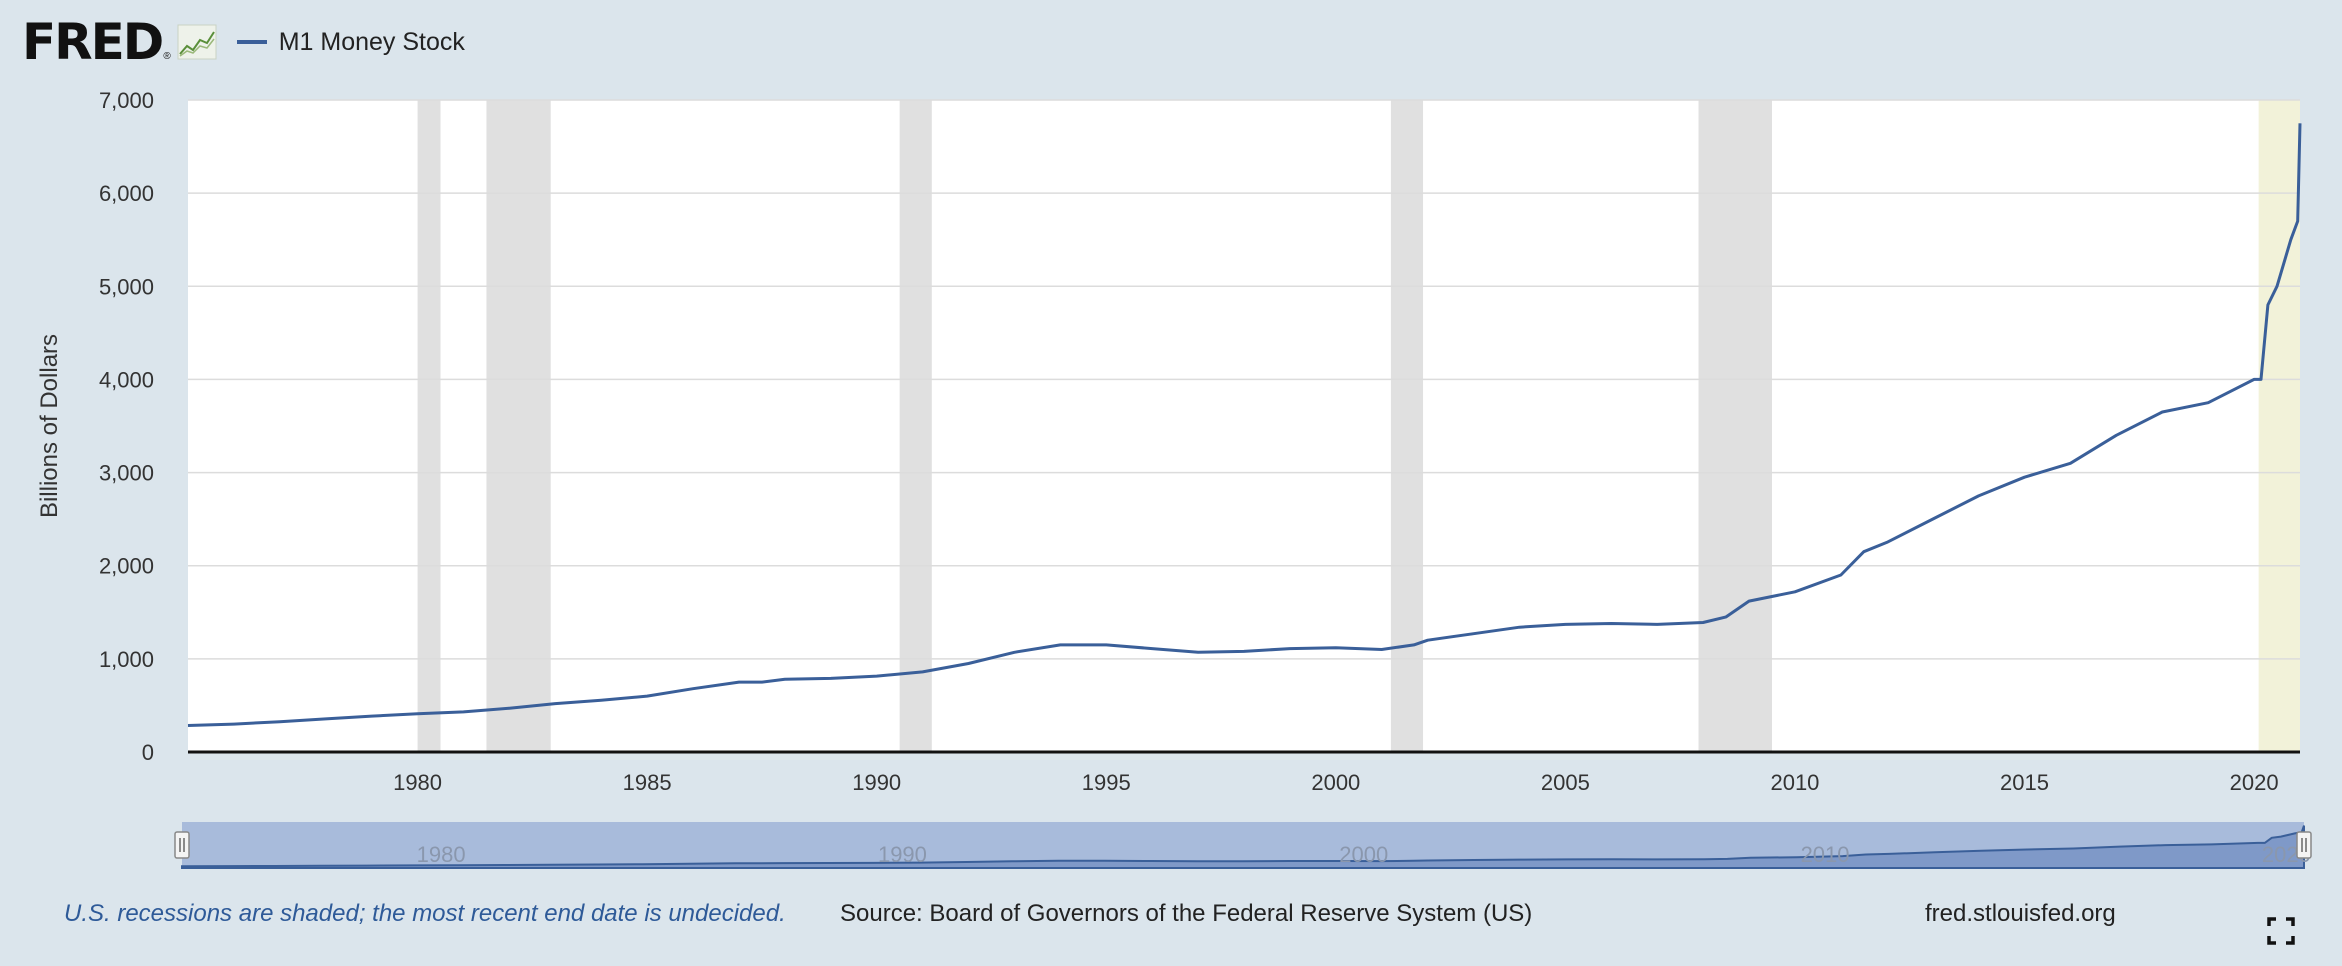  Describe the element at coordinates (126, 473) in the screenshot. I see `y-tick-label: 3,000` at that location.